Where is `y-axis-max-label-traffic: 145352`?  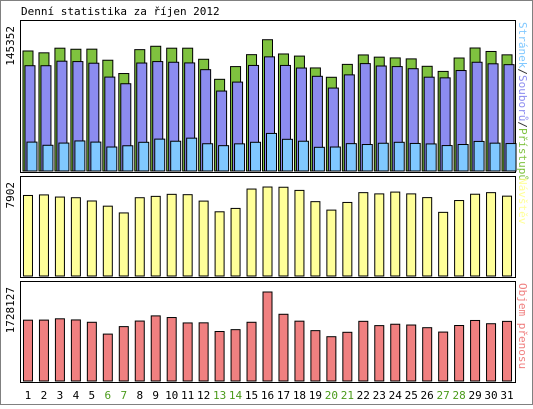
y-axis-max-label-traffic: 145352 is located at coordinates (10, 46).